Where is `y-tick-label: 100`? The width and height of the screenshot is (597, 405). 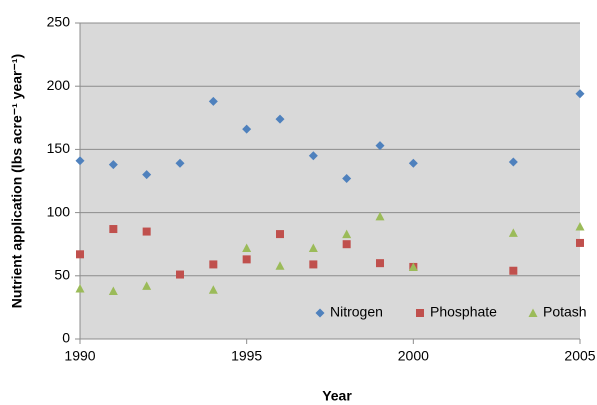 y-tick-label: 100 is located at coordinates (59, 211).